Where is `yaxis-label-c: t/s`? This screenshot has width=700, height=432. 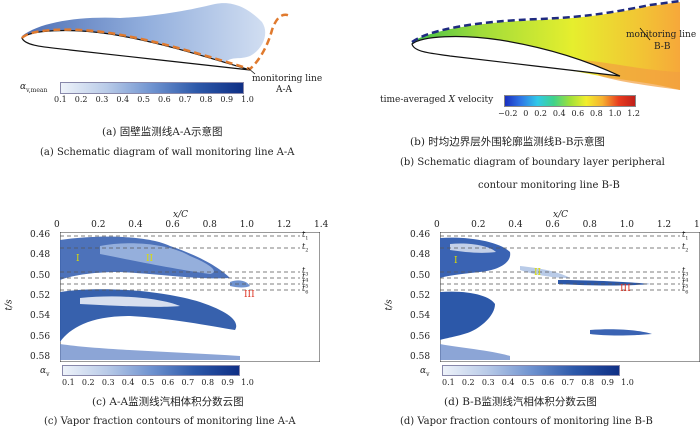 yaxis-label-c: t/s is located at coordinates (9, 305).